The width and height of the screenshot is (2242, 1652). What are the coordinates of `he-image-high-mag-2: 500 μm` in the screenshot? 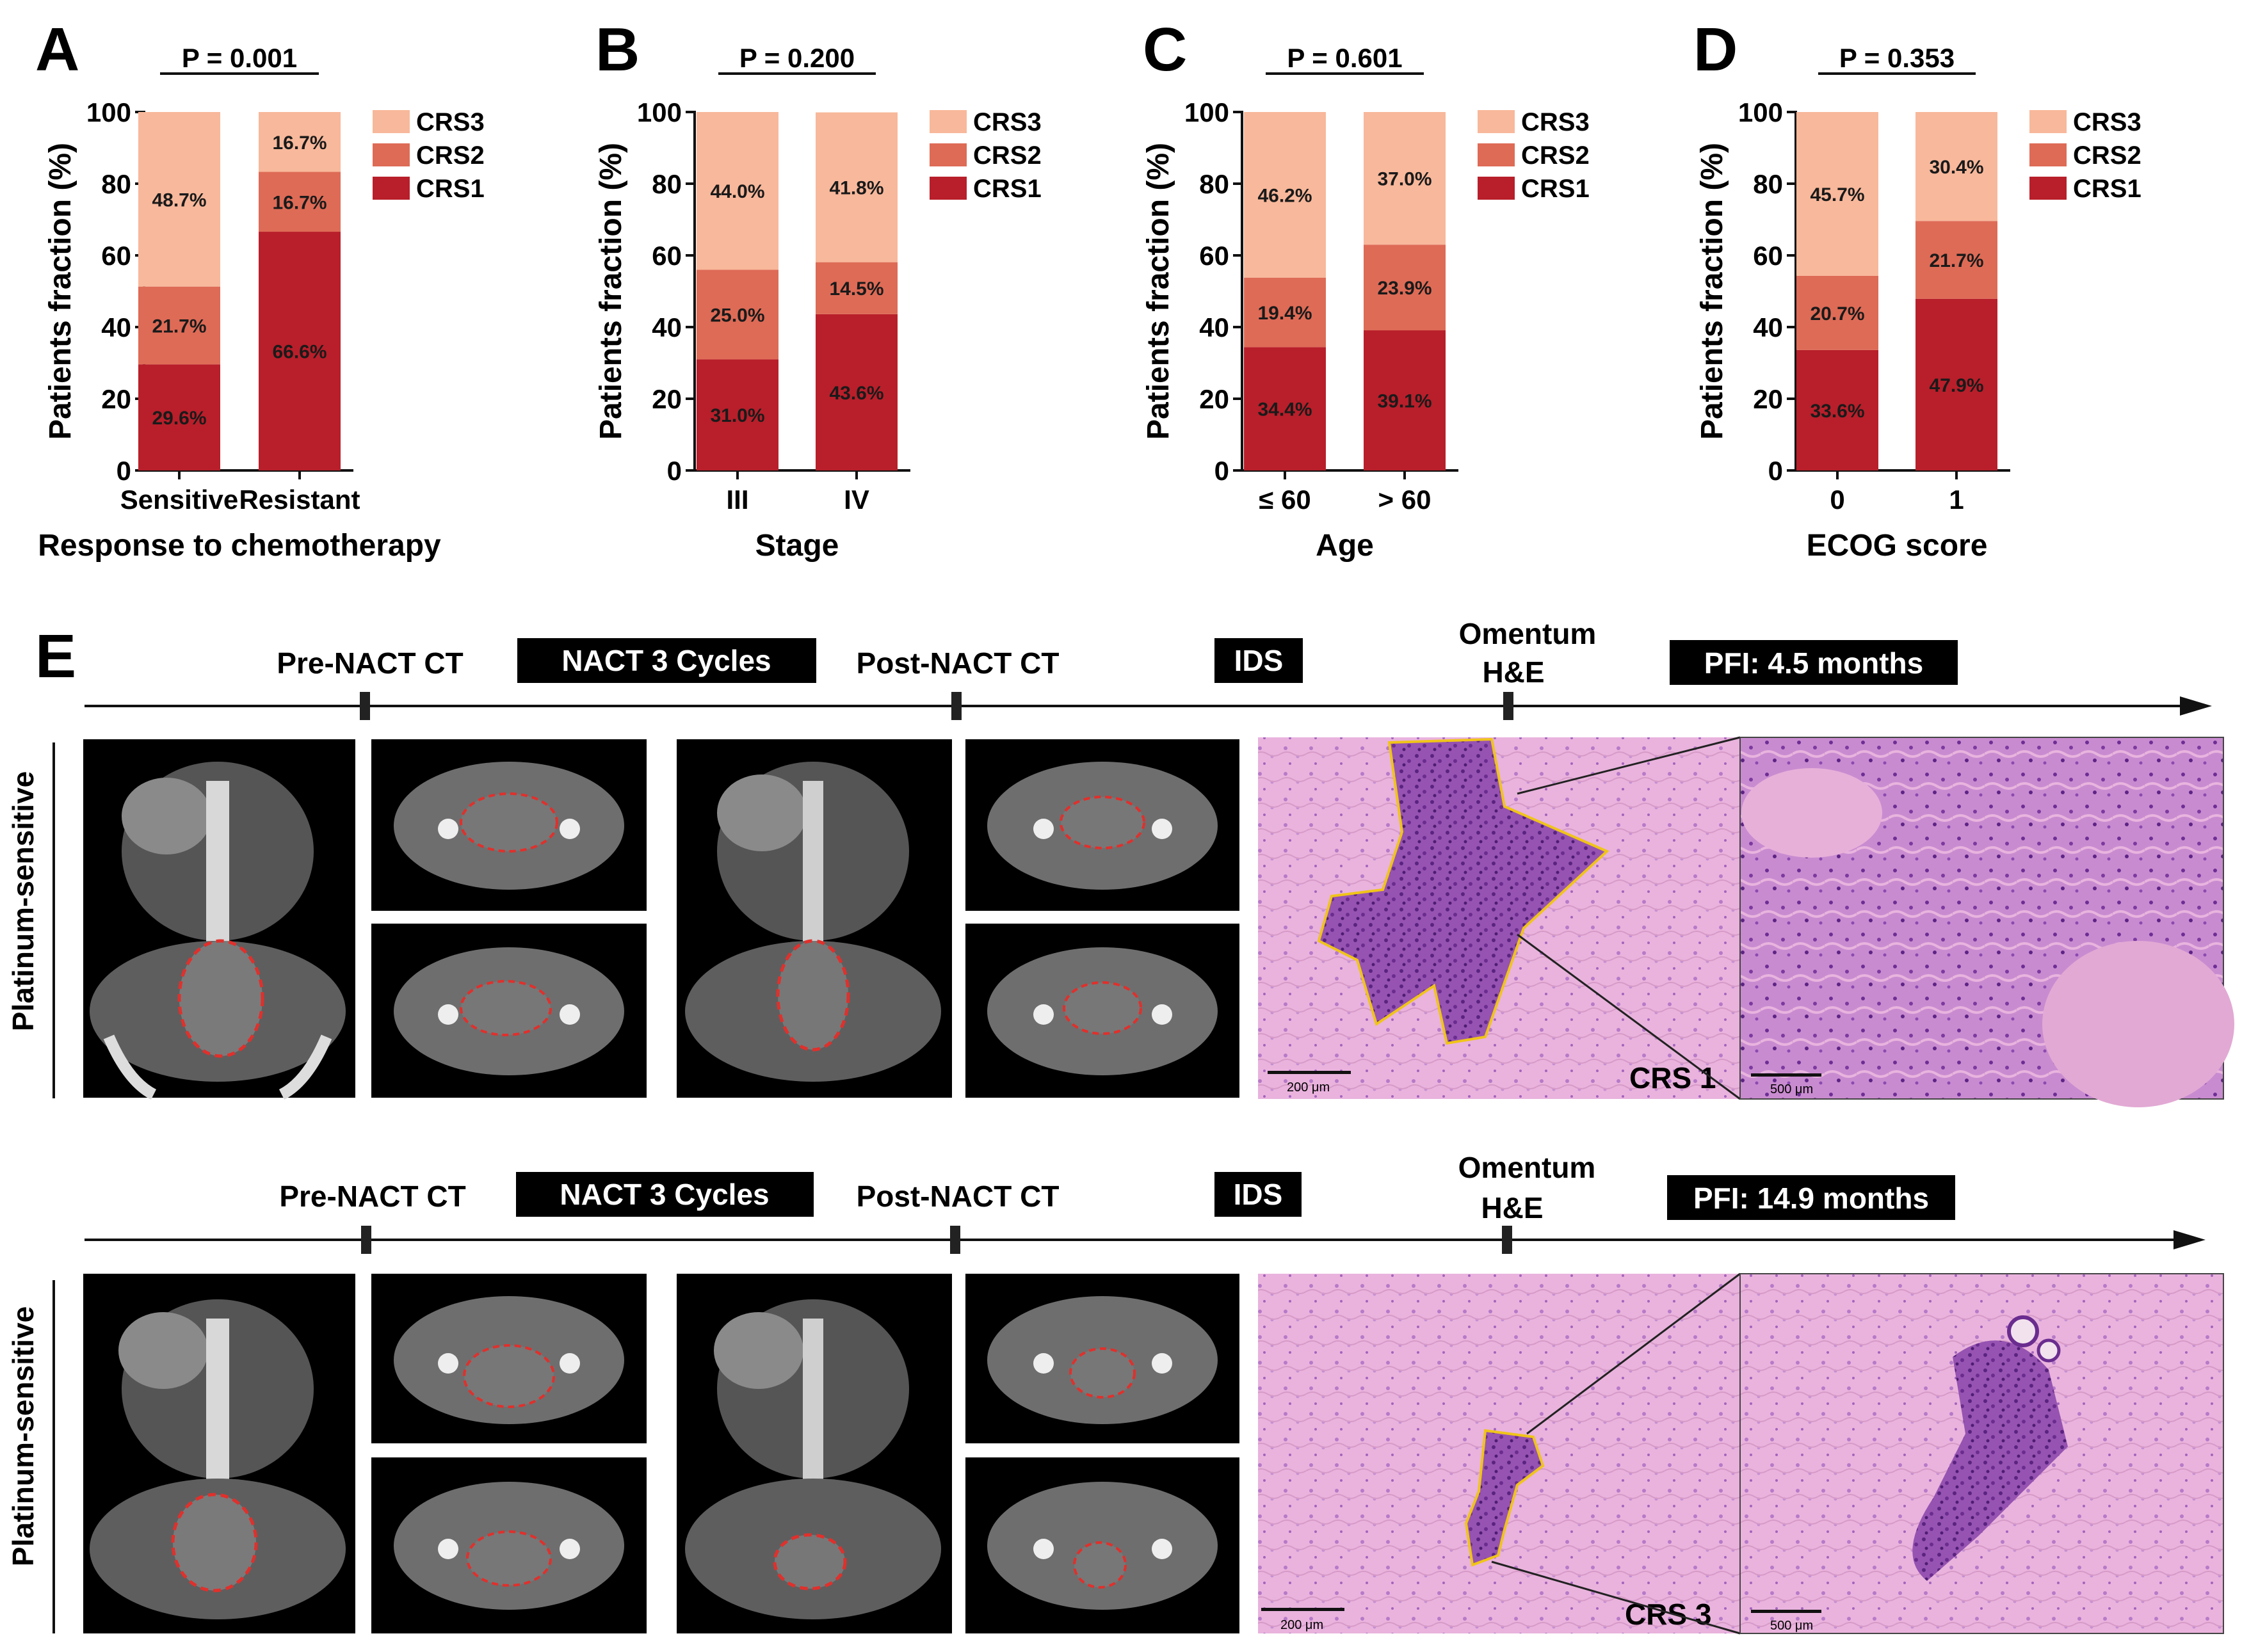 It's located at (1981, 1453).